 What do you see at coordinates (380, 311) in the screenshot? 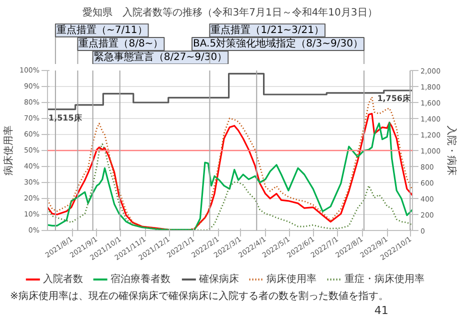
I see `text: 41` at bounding box center [380, 311].